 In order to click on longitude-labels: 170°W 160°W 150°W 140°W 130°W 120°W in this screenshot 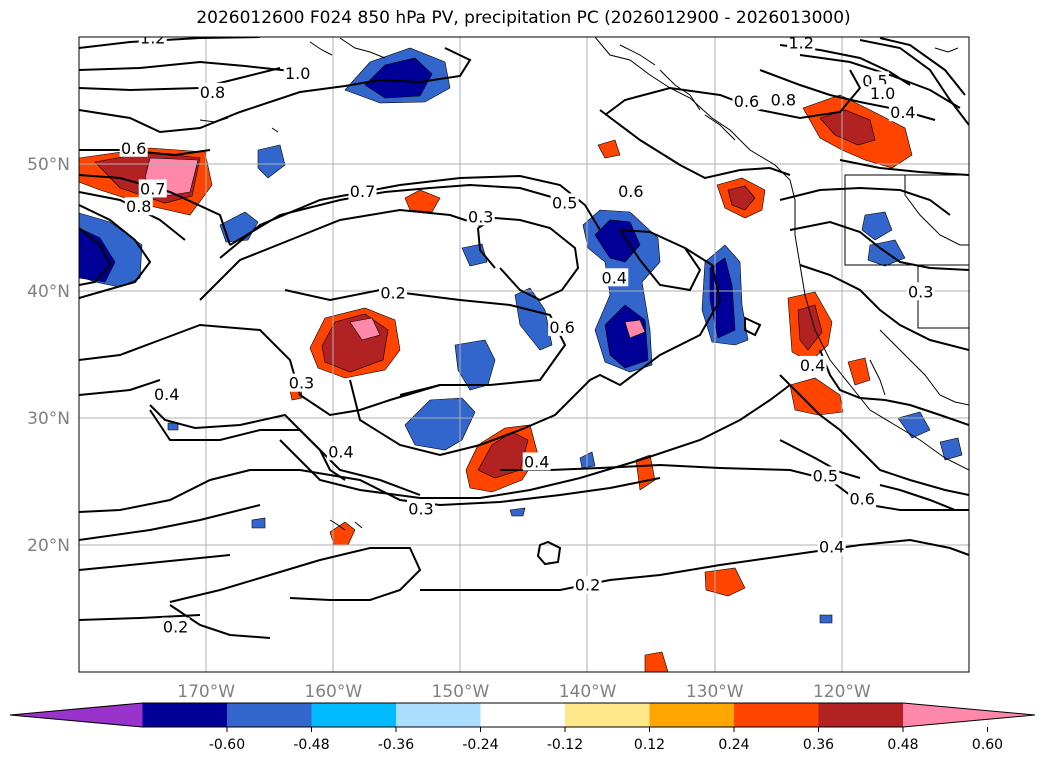, I will do `click(524, 692)`.